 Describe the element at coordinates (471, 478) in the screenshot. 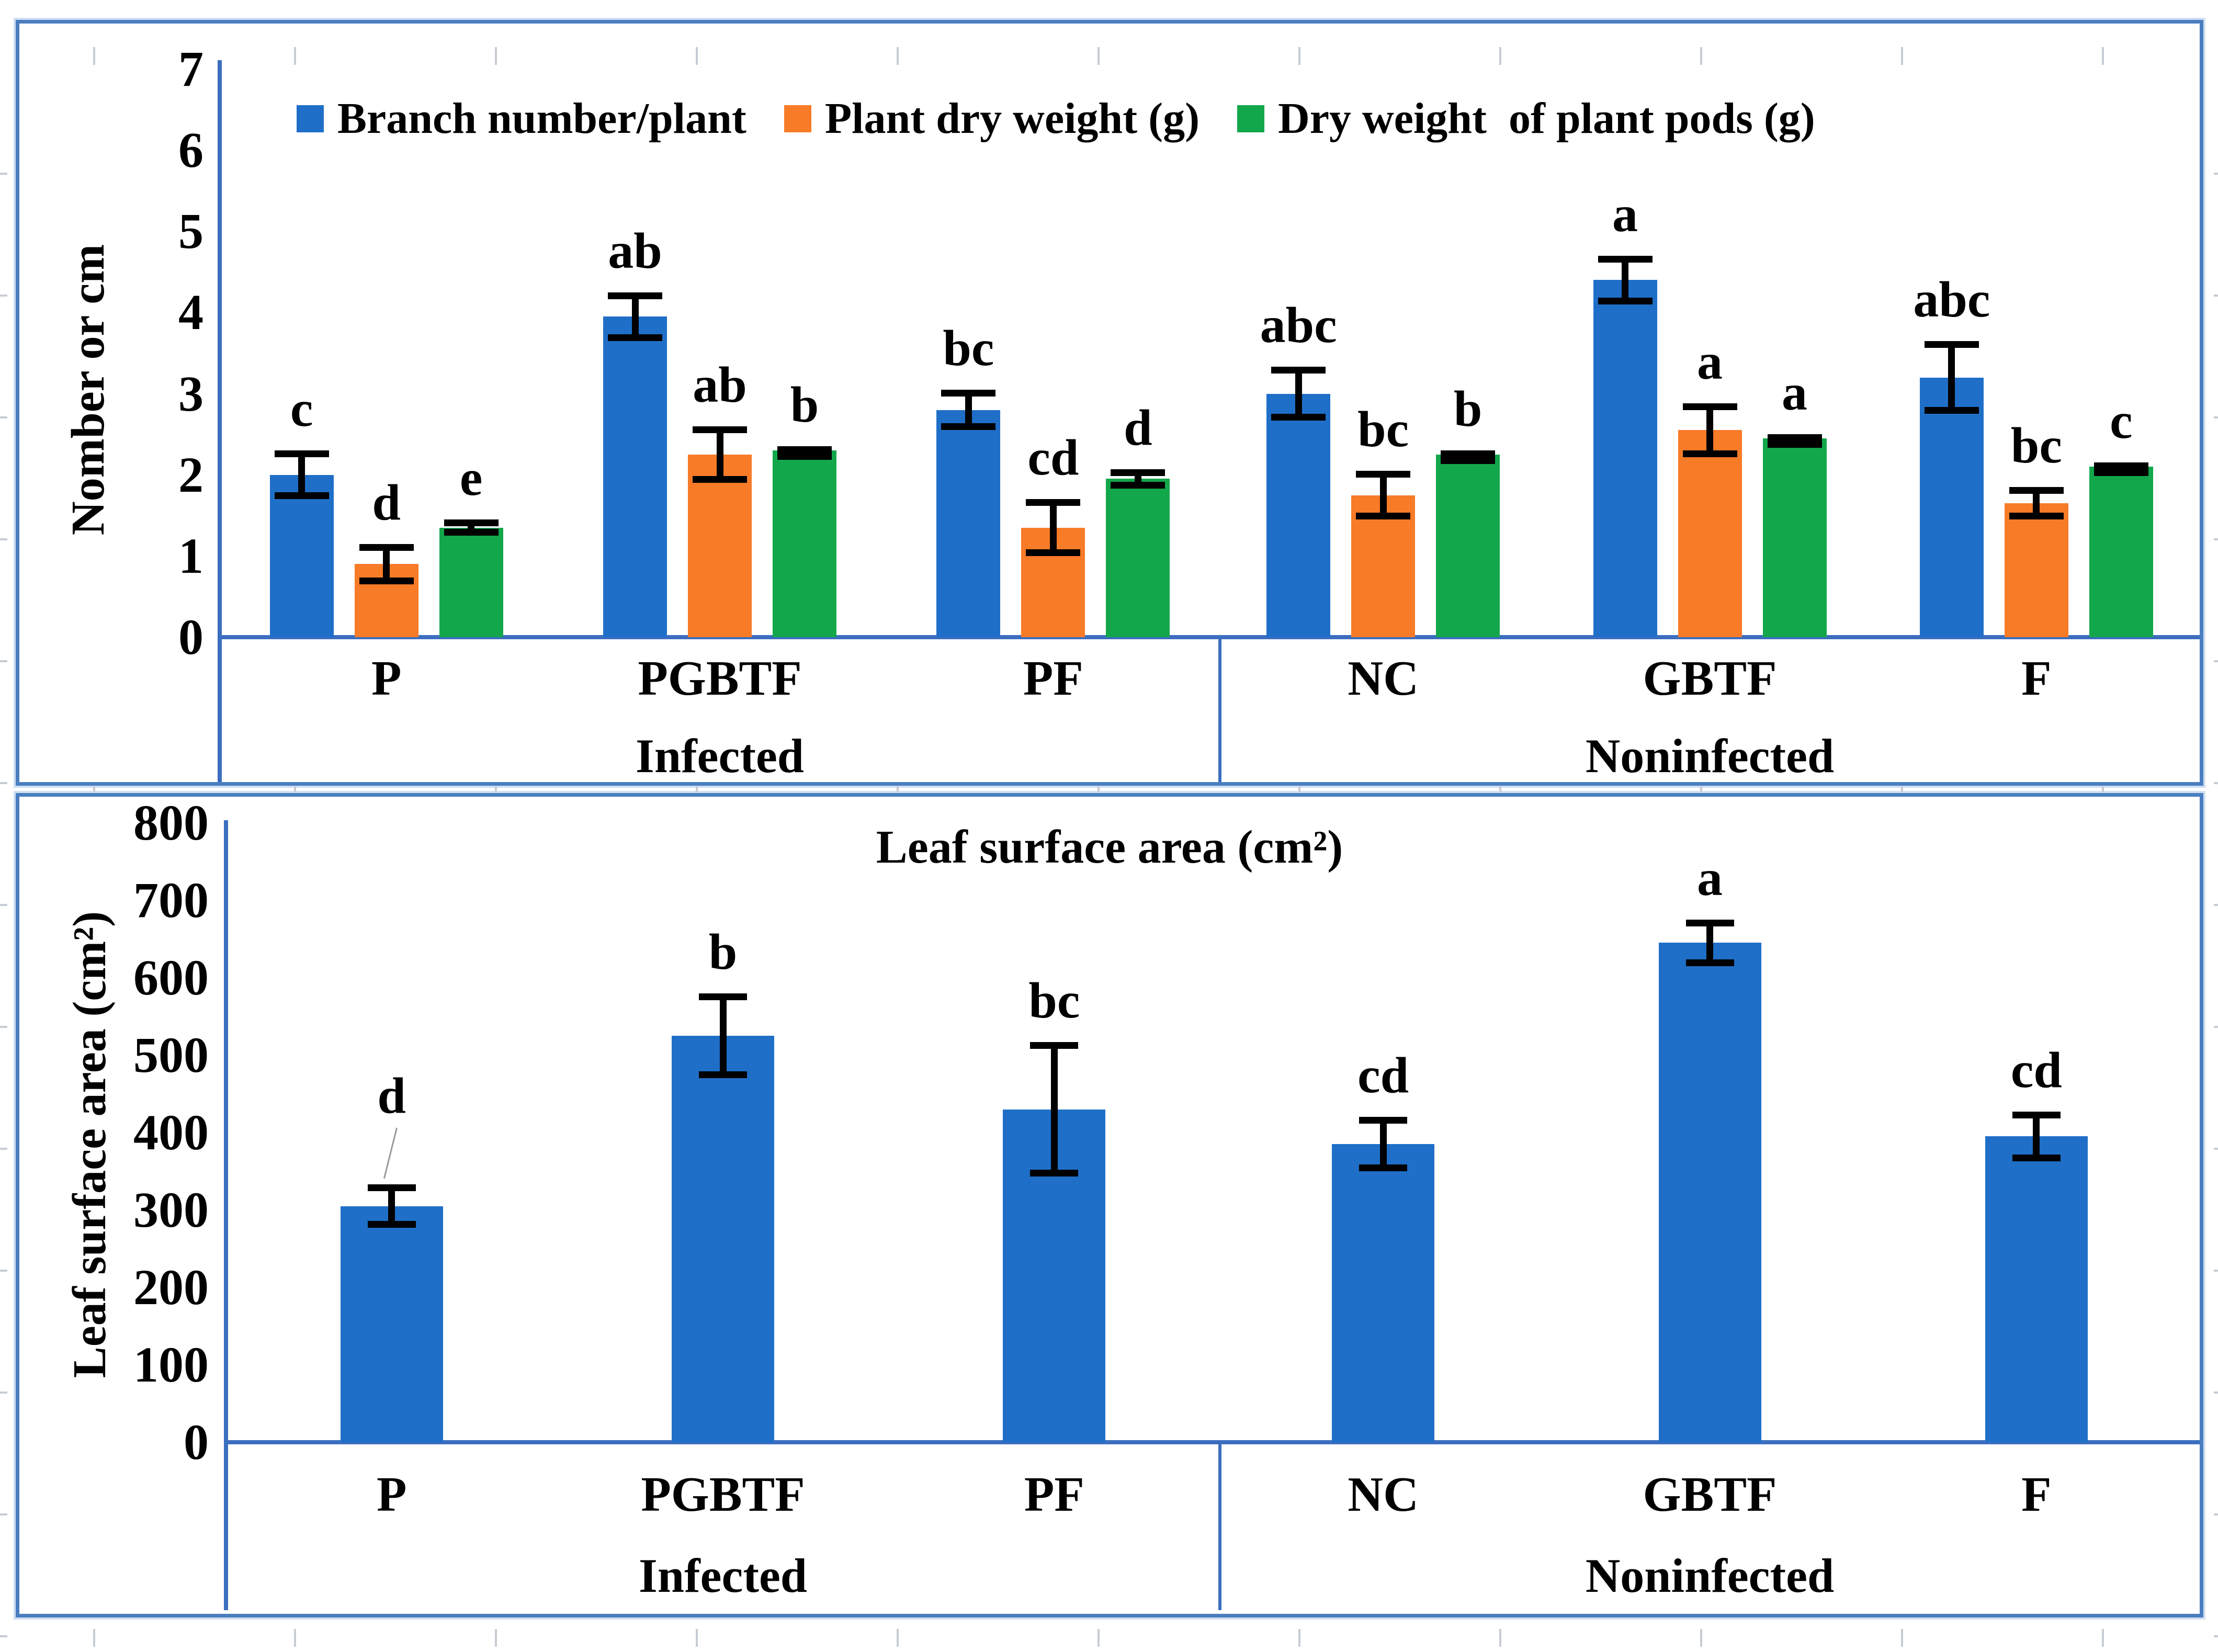

I see `sig-letter: e` at that location.